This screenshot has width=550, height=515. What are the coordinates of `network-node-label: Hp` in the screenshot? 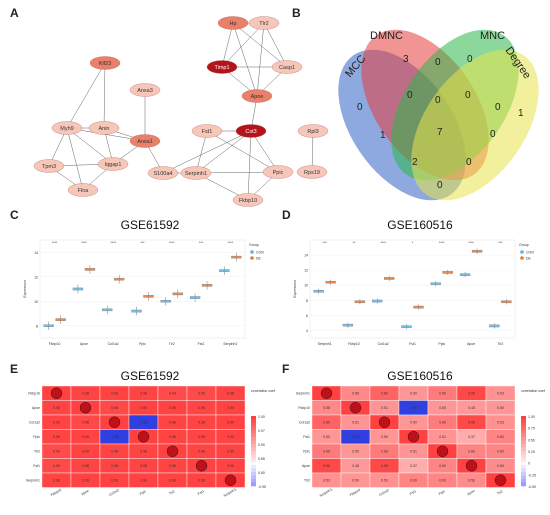 It's located at (232, 24).